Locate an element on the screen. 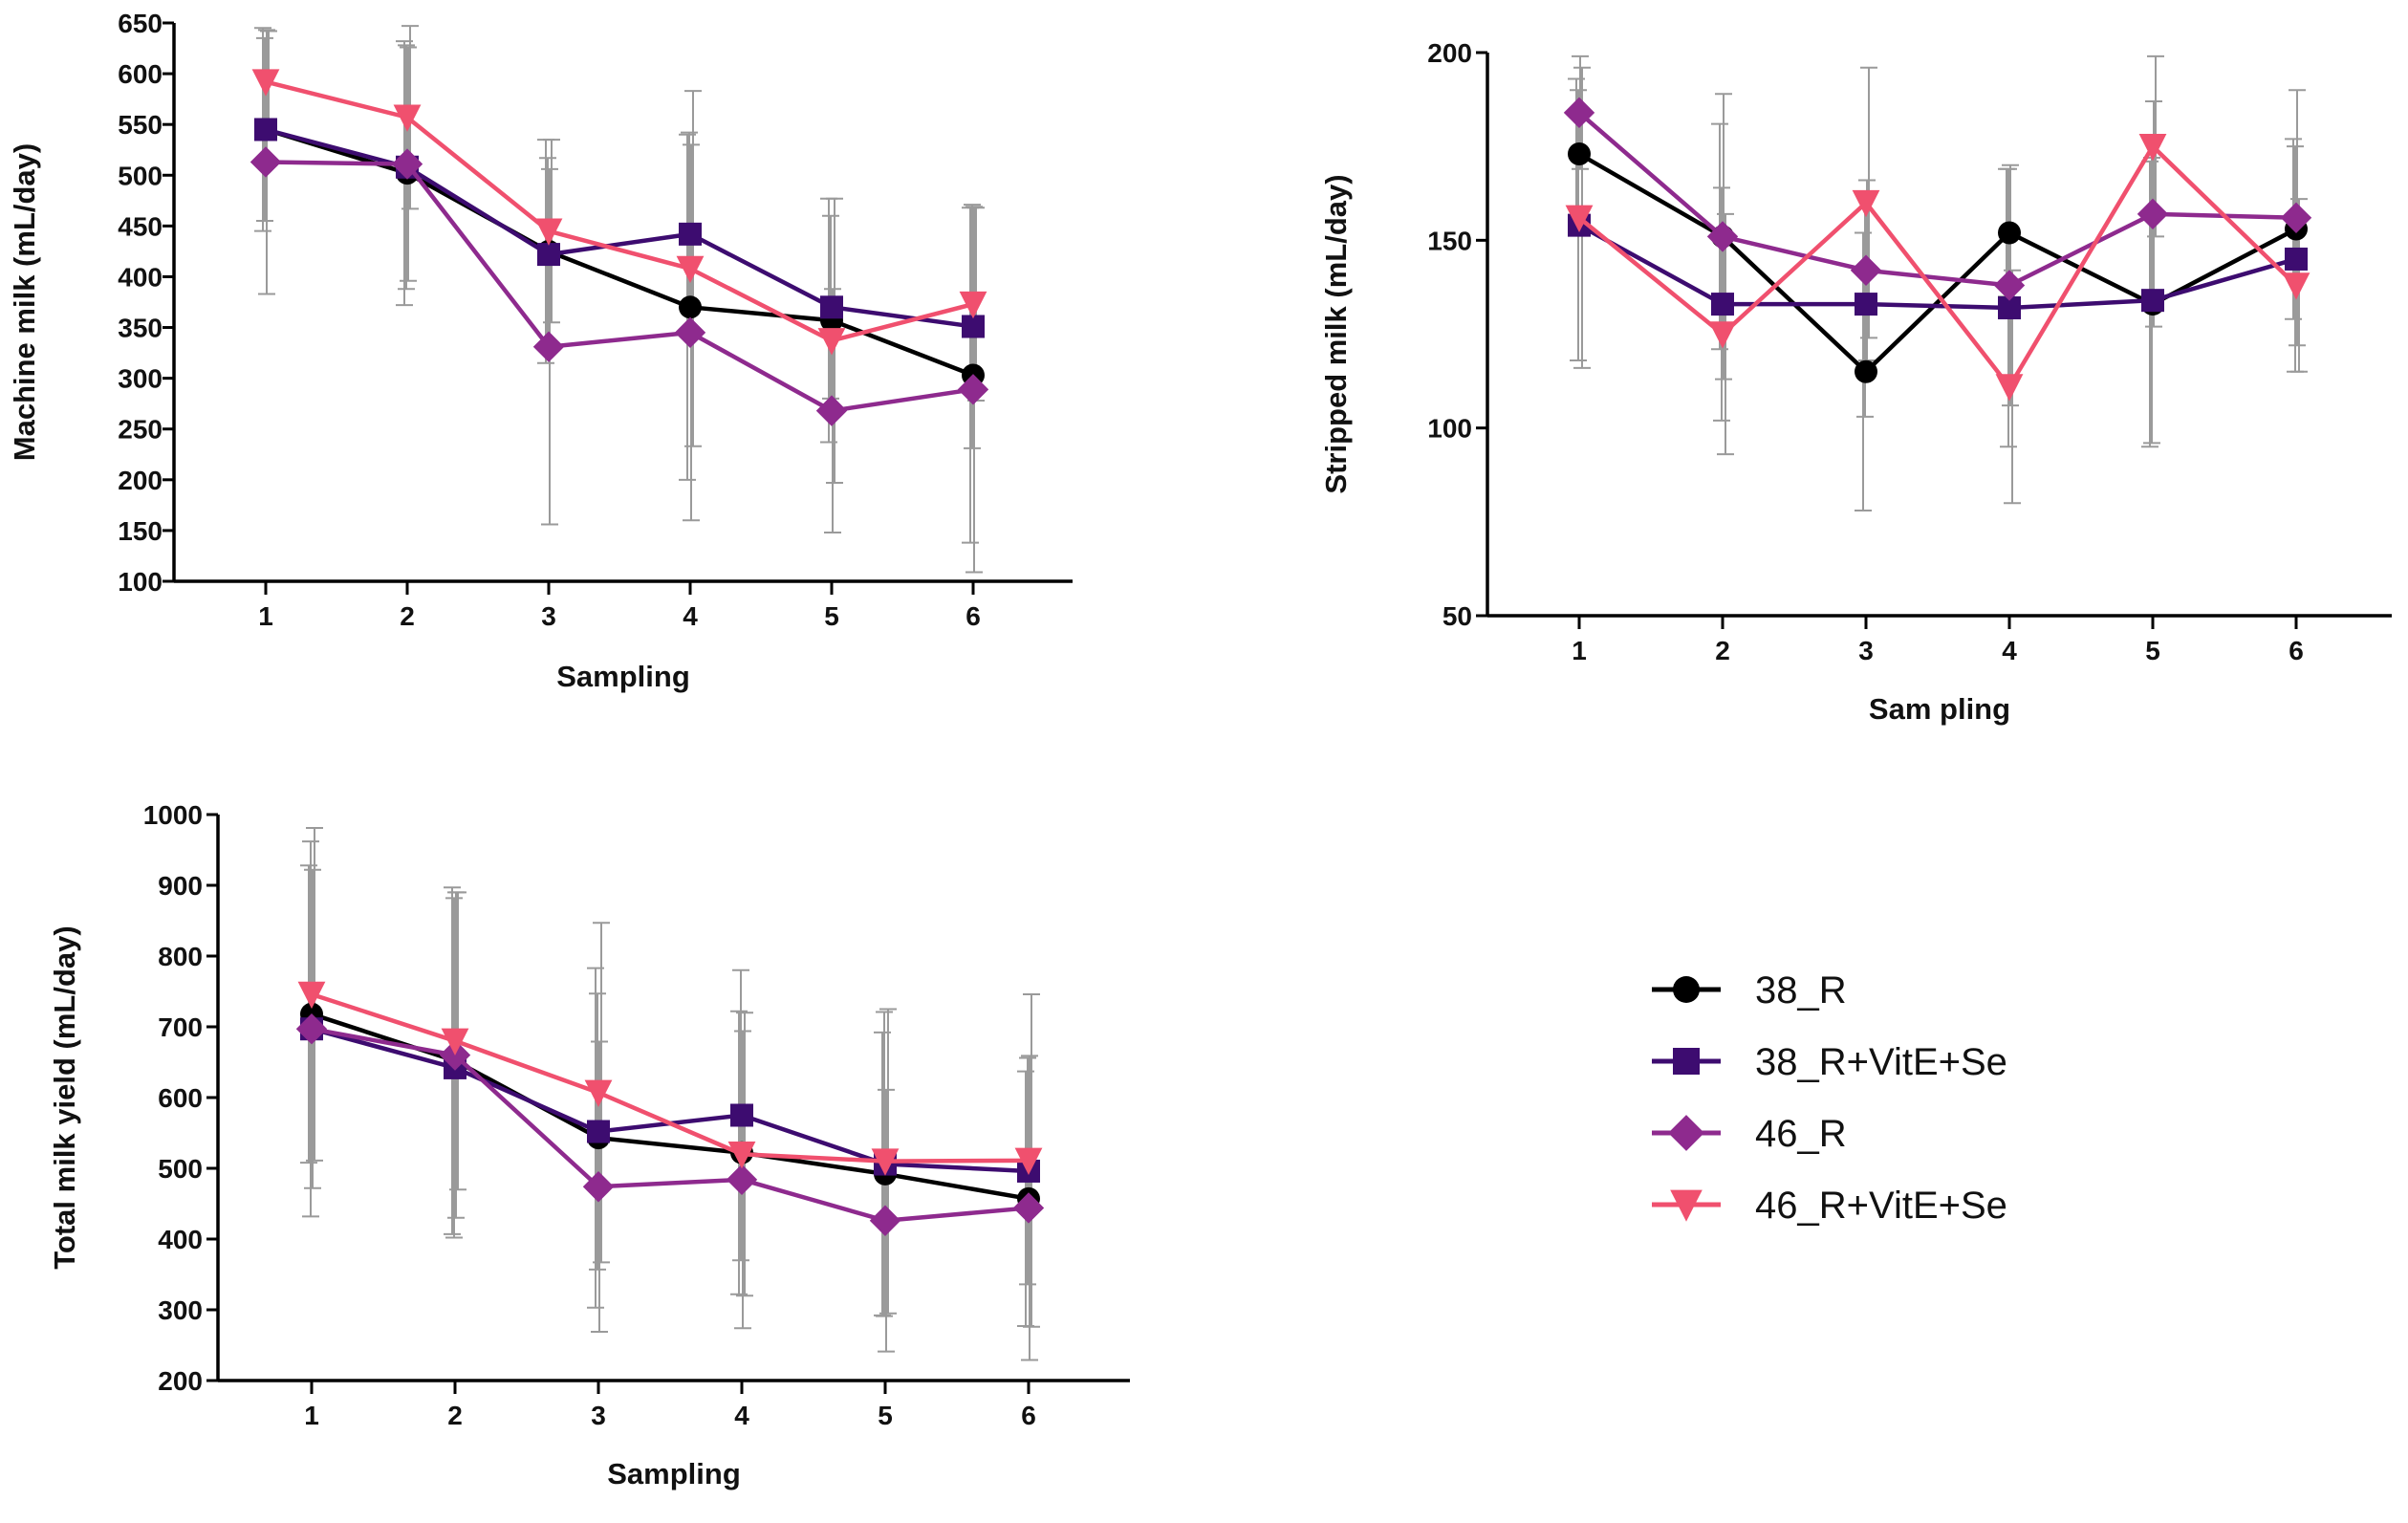  y-axis-title: Machine milk (mL/day) is located at coordinates (24, 302).